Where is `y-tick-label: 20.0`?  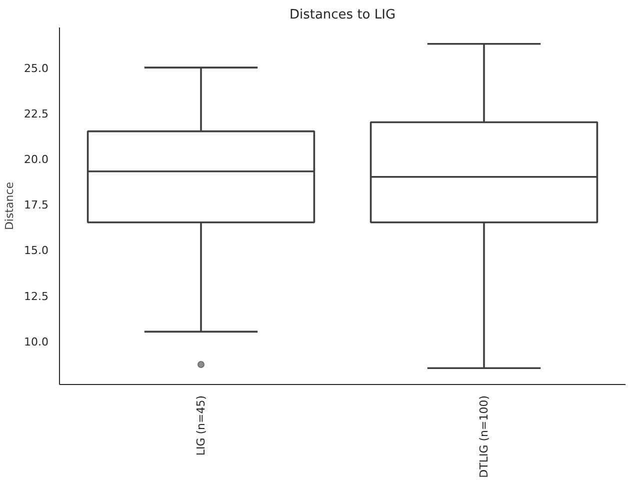 y-tick-label: 20.0 is located at coordinates (36, 159).